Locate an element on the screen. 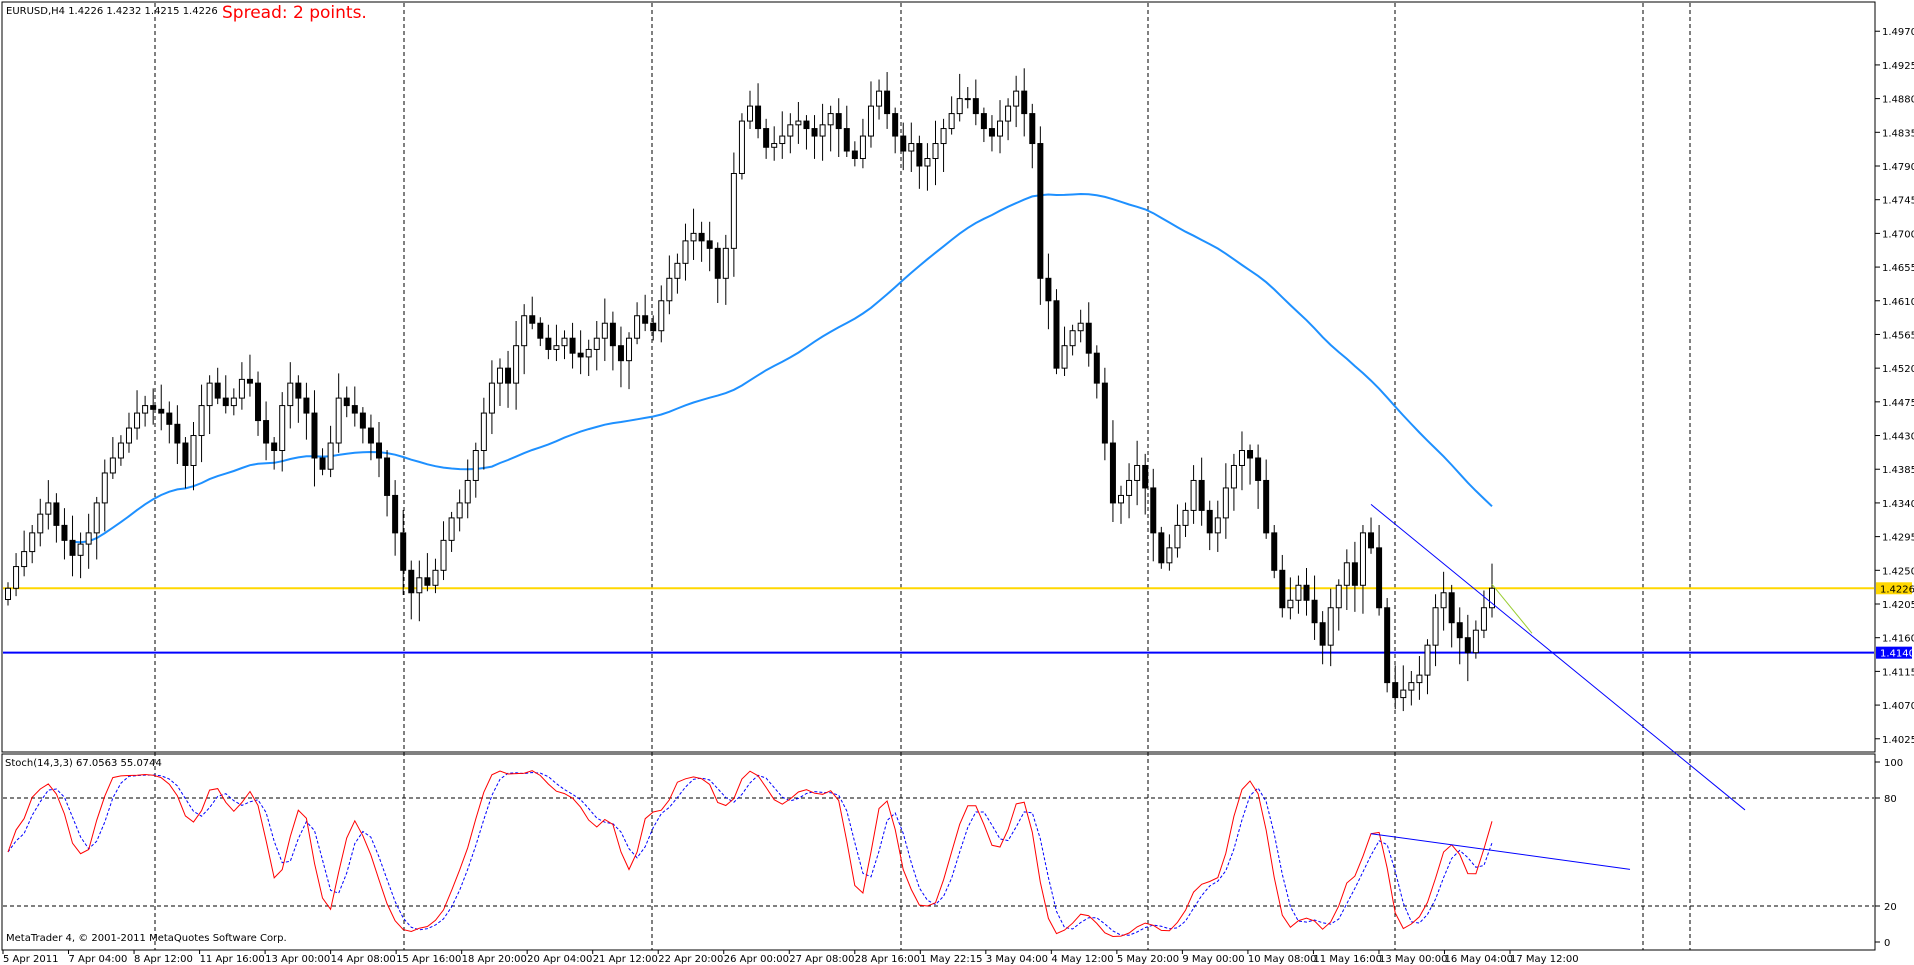 Image resolution: width=1914 pixels, height=965 pixels. time-tick-label: 7 Apr 04:00 is located at coordinates (98, 959).